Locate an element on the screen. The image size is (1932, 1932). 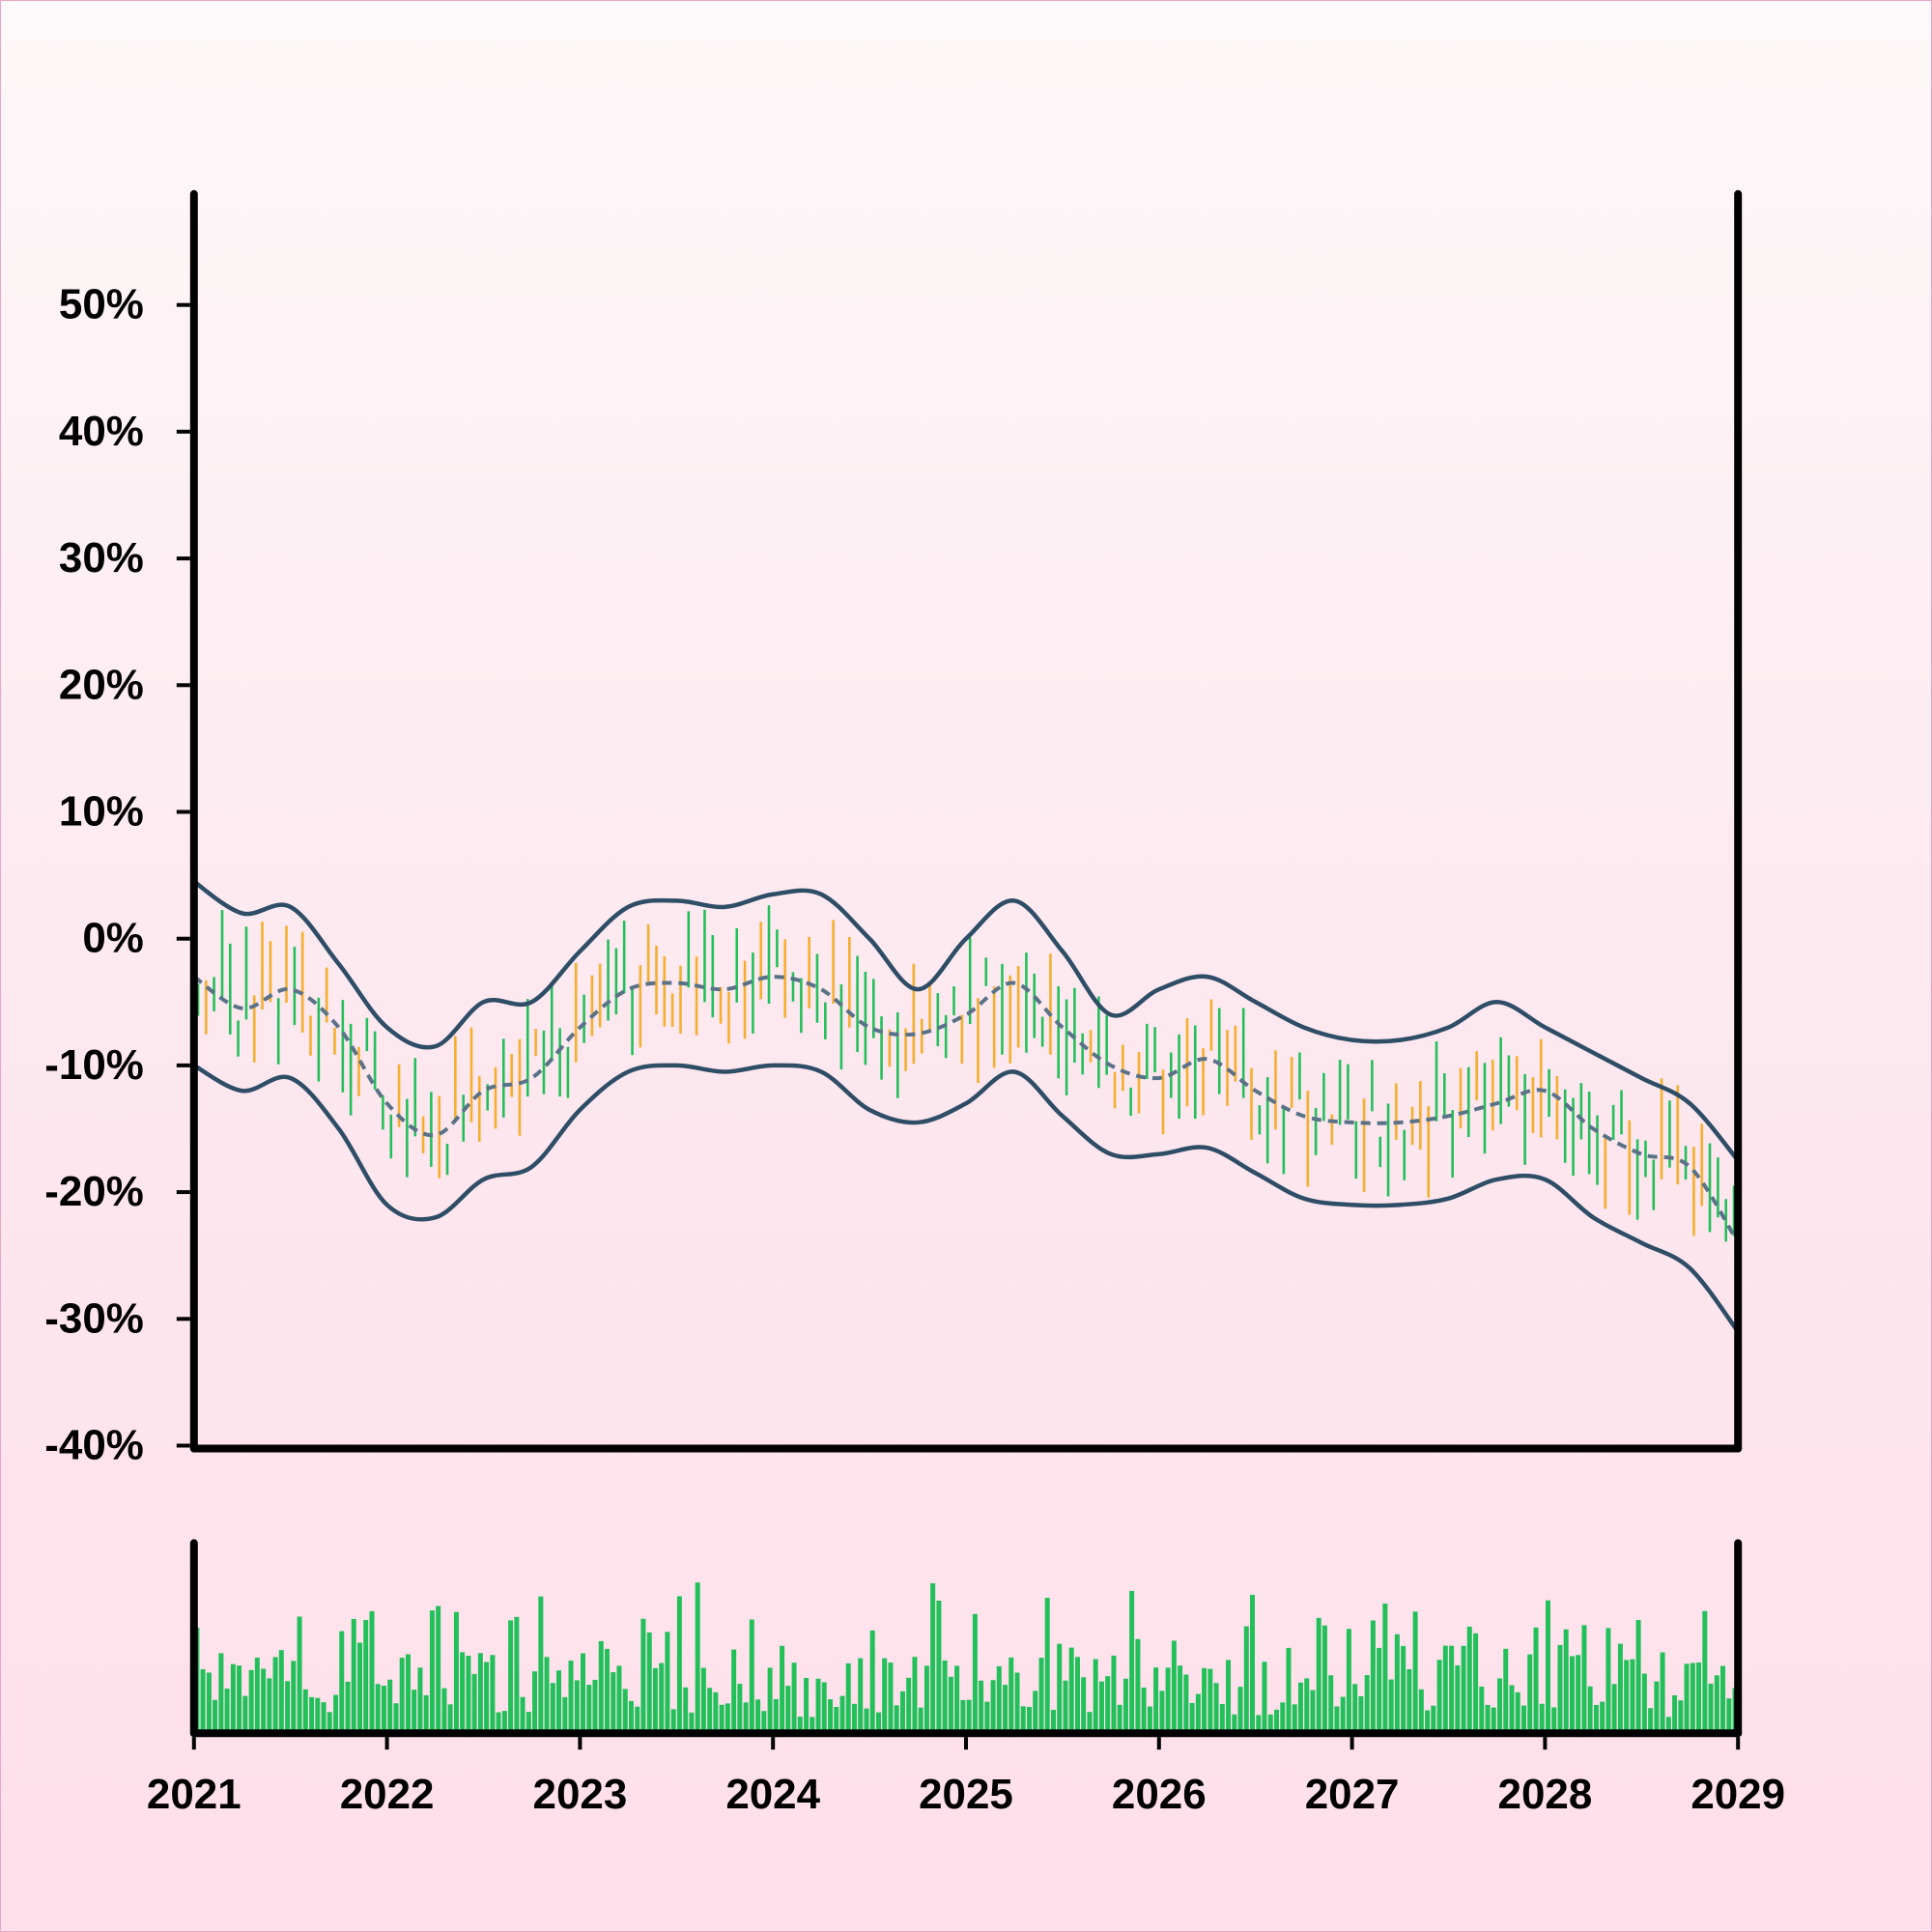
x-tick-label: 2029 is located at coordinates (1737, 1794).